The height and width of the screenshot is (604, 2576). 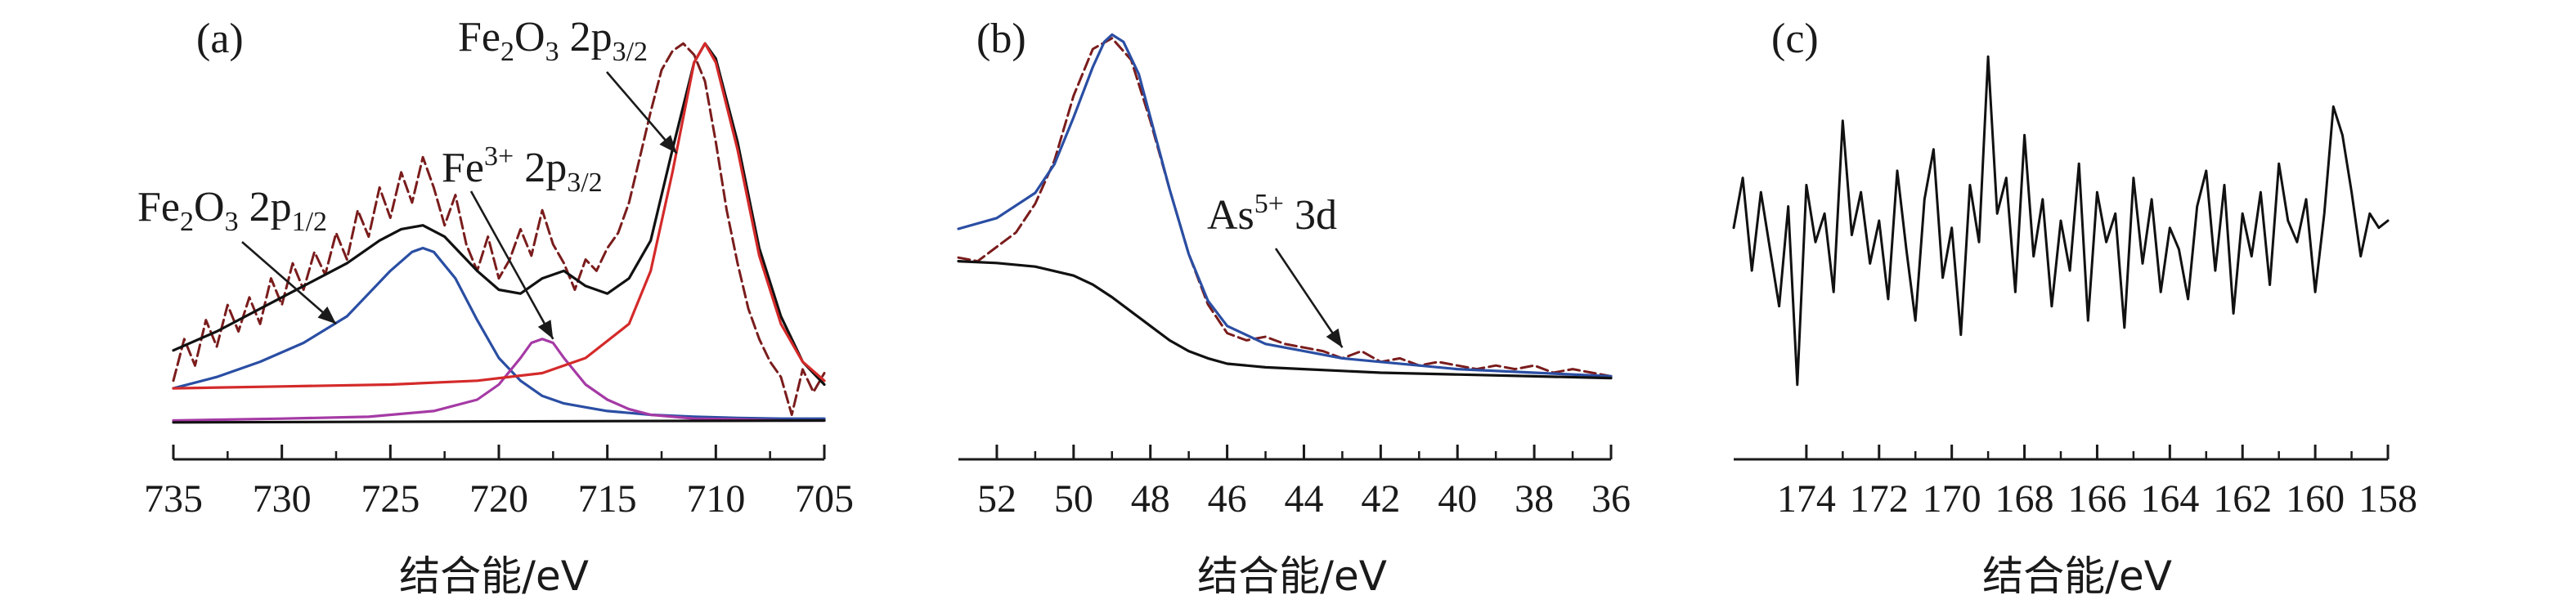 What do you see at coordinates (1806, 499) in the screenshot?
I see `tick-label: 174` at bounding box center [1806, 499].